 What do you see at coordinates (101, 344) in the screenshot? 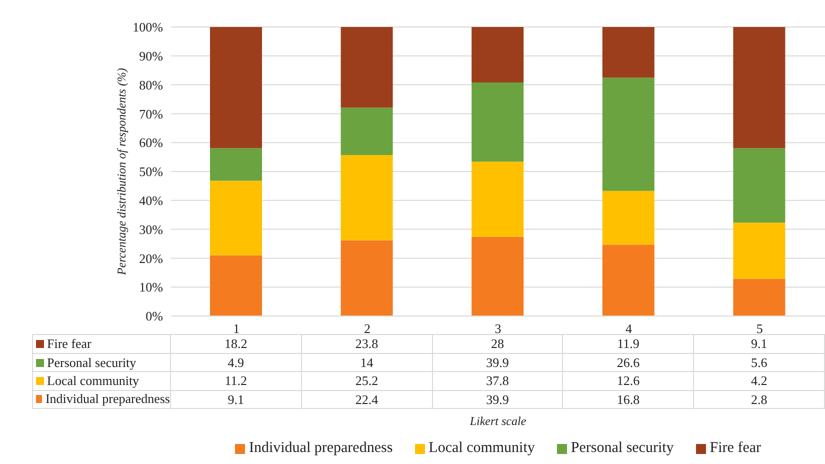
I see `legend-label: Fire fear` at bounding box center [101, 344].